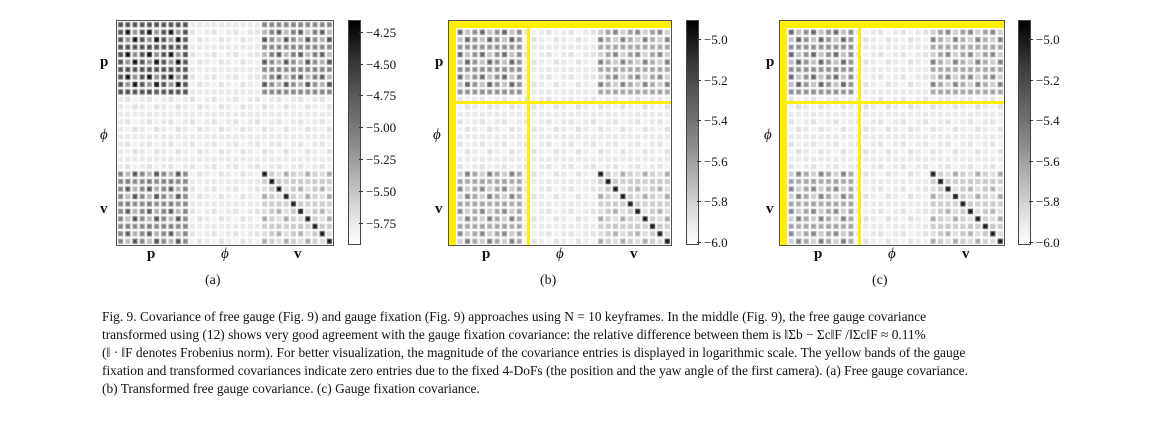  What do you see at coordinates (213, 280) in the screenshot?
I see `sub-caption-a: (a)` at bounding box center [213, 280].